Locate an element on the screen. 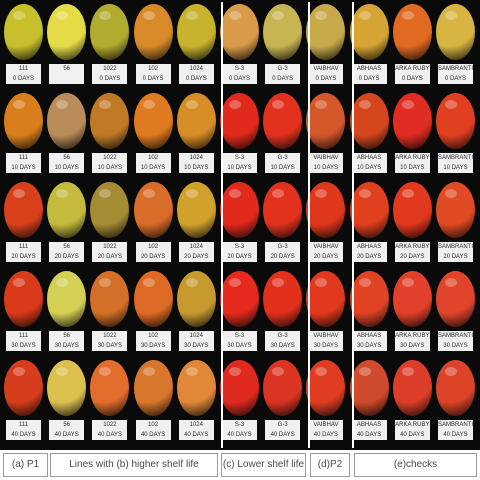 This screenshot has height=480, width=480. fruit-cell: 1022 10 DAYS is located at coordinates (109, 135).